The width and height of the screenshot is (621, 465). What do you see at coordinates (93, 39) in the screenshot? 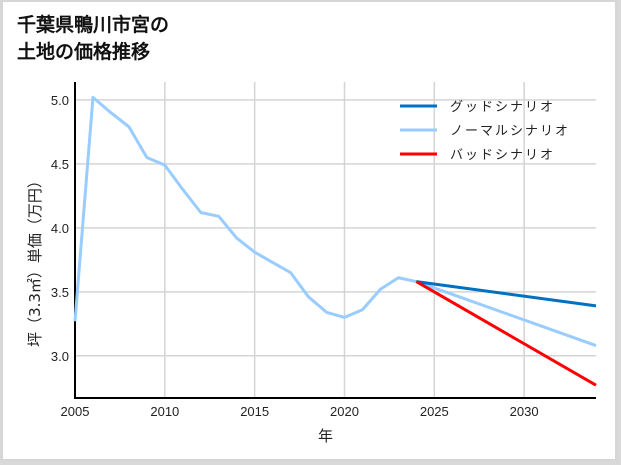
I see `chart-title: 千葉県鴨川市宮の 土地の価格推移` at bounding box center [93, 39].